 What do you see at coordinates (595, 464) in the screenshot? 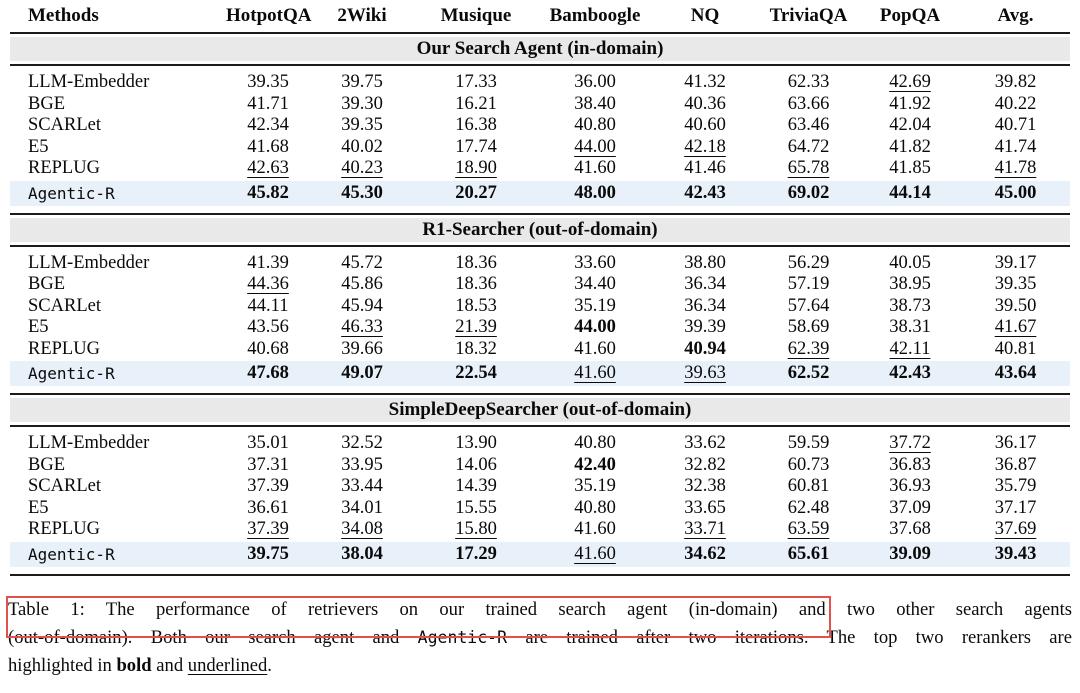
I see `score-value: 42.40` at bounding box center [595, 464].